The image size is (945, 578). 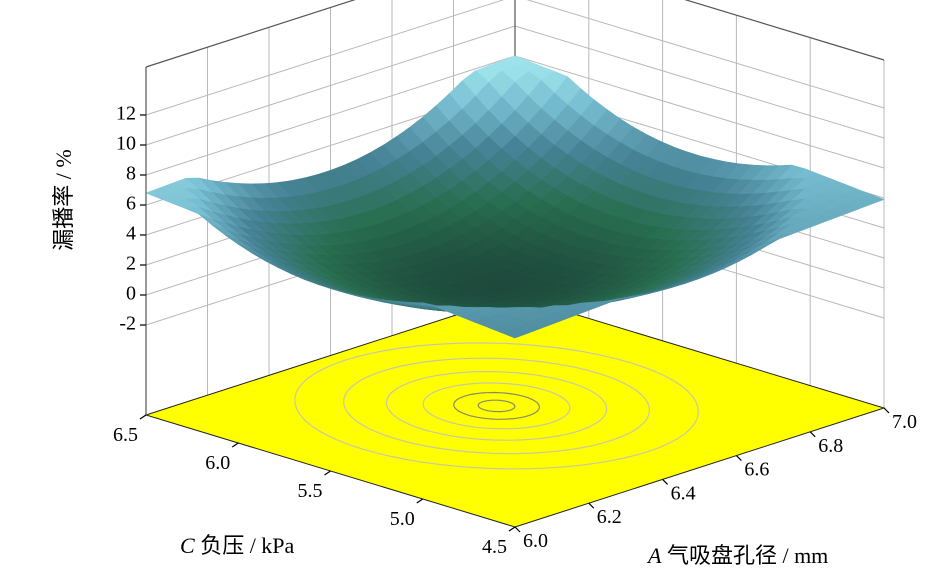 What do you see at coordinates (131, 204) in the screenshot?
I see `z-tick-label: 6` at bounding box center [131, 204].